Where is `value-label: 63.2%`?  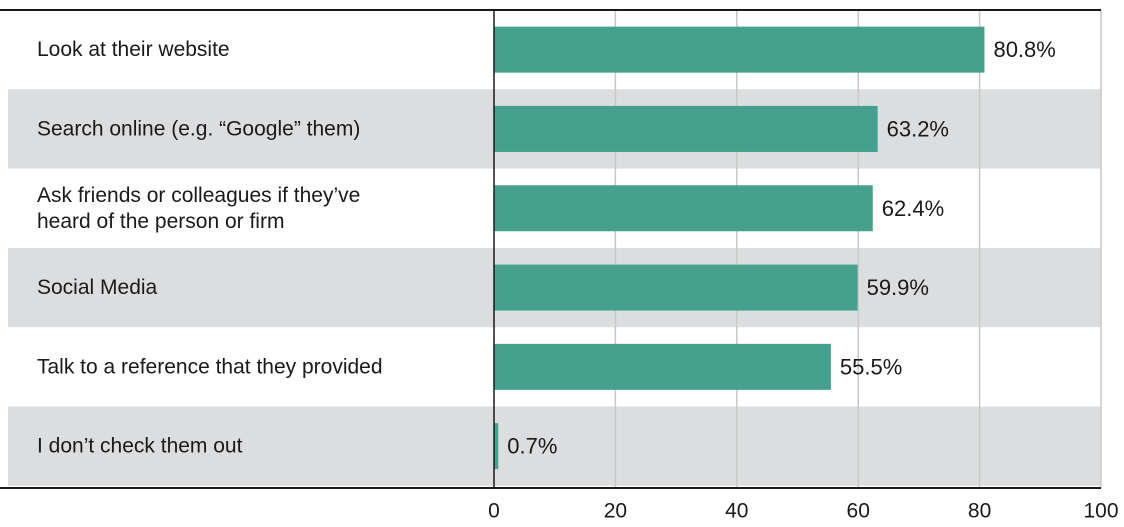 value-label: 63.2% is located at coordinates (918, 128).